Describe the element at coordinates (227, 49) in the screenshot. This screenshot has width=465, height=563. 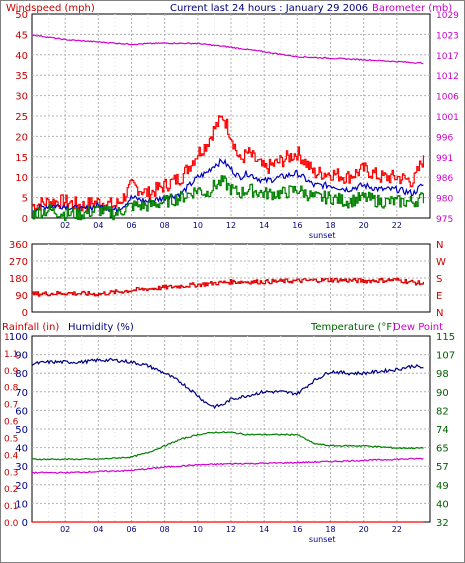
I see `barometer-series` at that location.